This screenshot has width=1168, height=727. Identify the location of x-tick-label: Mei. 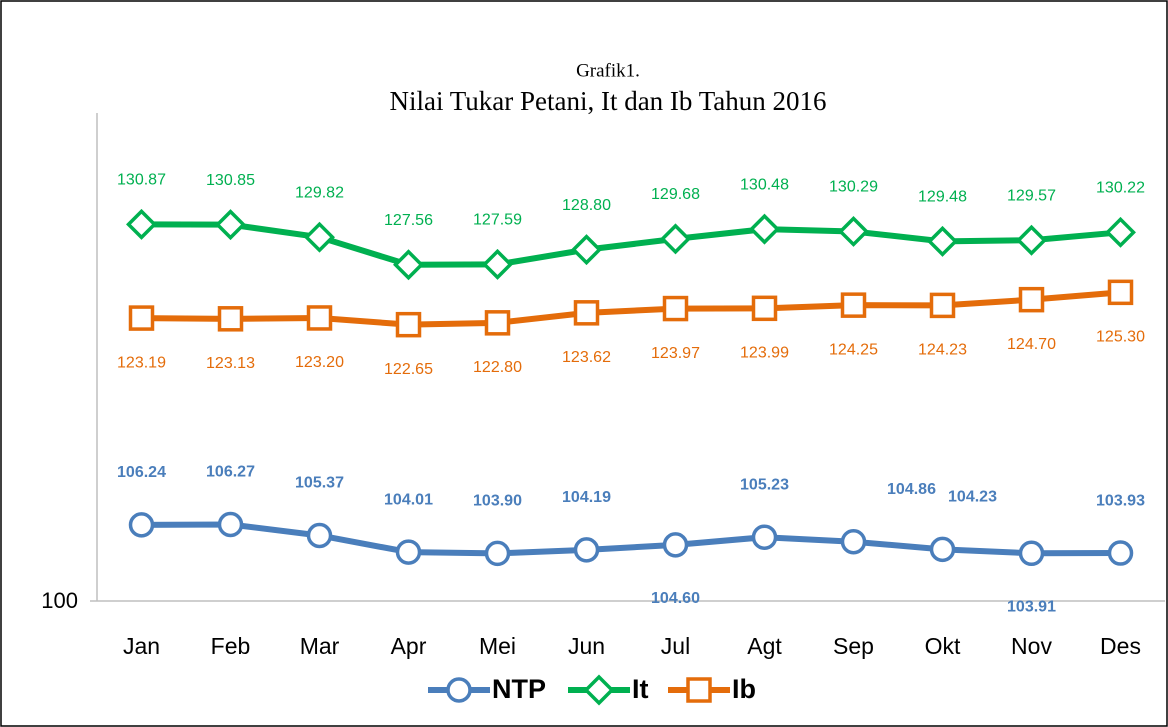
(497, 646).